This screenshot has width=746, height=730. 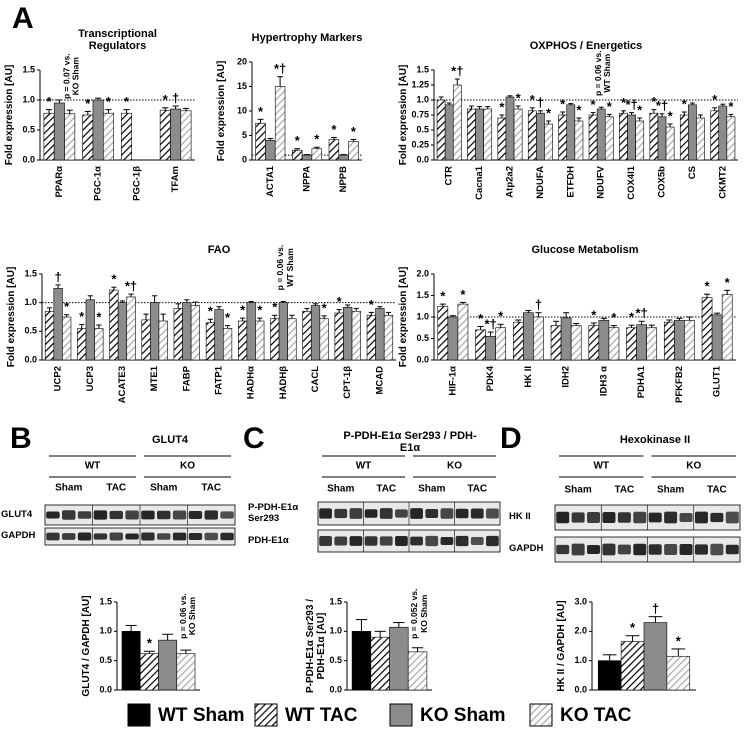 I want to click on x-tick-label: HK II, so click(x=528, y=377).